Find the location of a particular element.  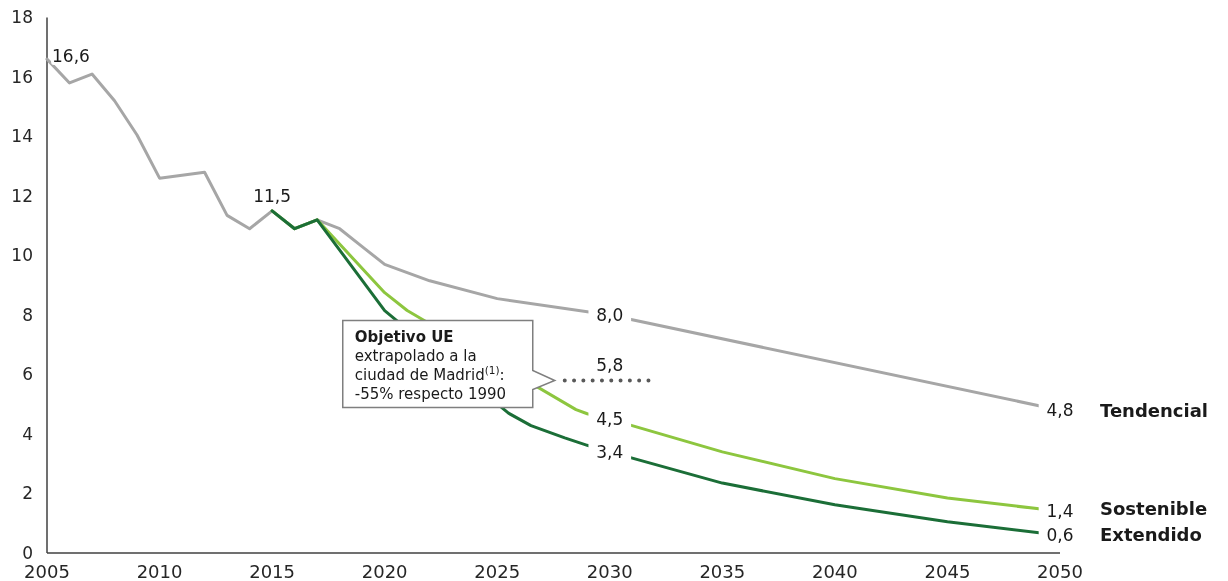

x-tick-label: 2025 is located at coordinates (497, 571).